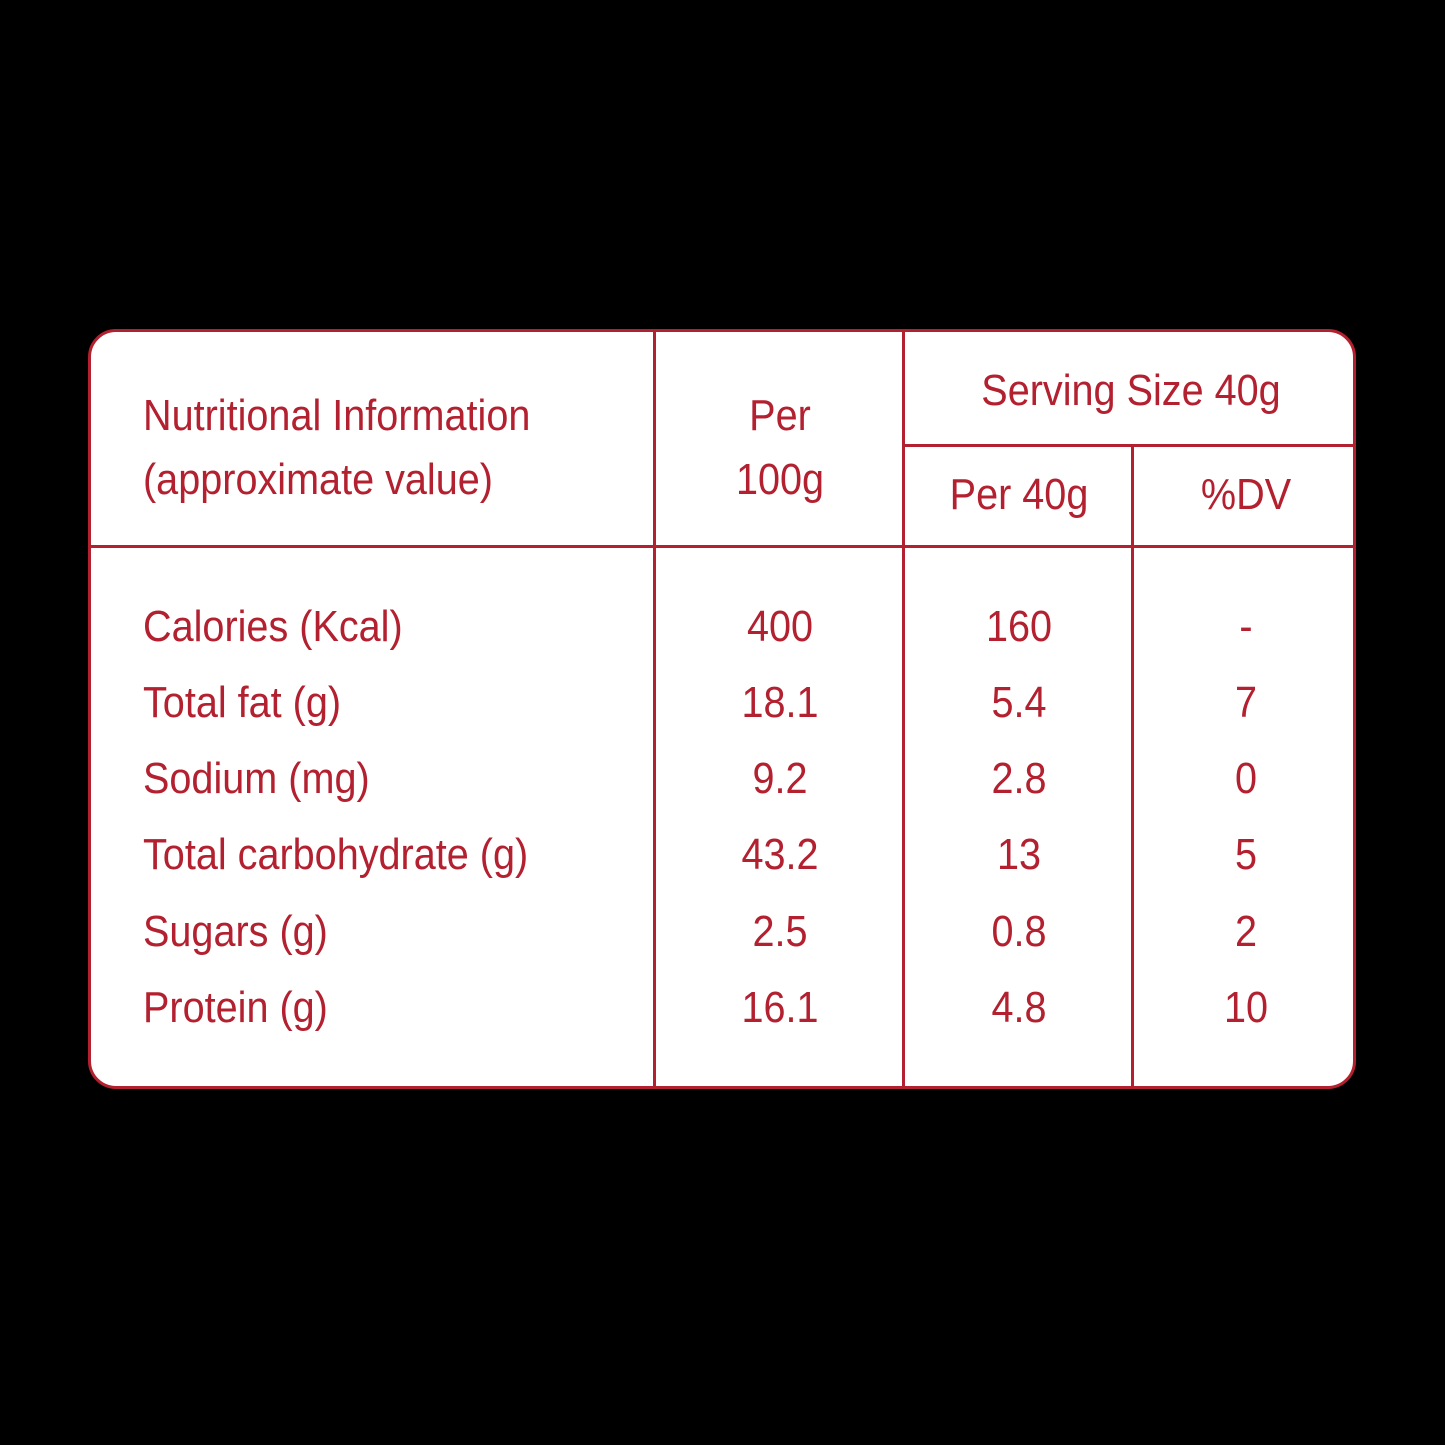  What do you see at coordinates (1127, 445) in the screenshot?
I see `serving-size-divider` at bounding box center [1127, 445].